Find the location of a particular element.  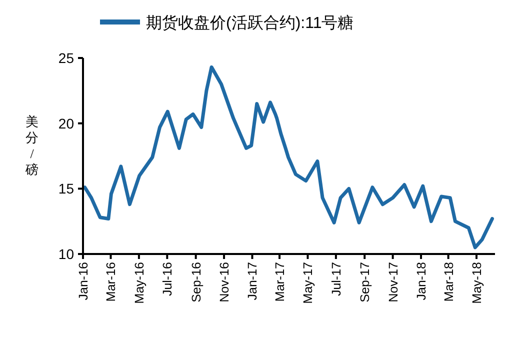

x-tick-label: Jan-17 is located at coordinates (253, 281).